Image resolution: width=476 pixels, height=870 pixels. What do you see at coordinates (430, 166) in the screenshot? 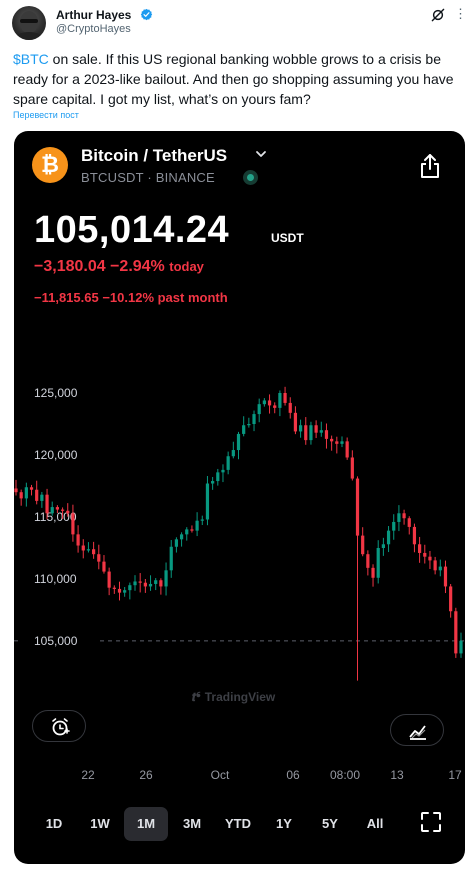
I see `share-icon` at bounding box center [430, 166].